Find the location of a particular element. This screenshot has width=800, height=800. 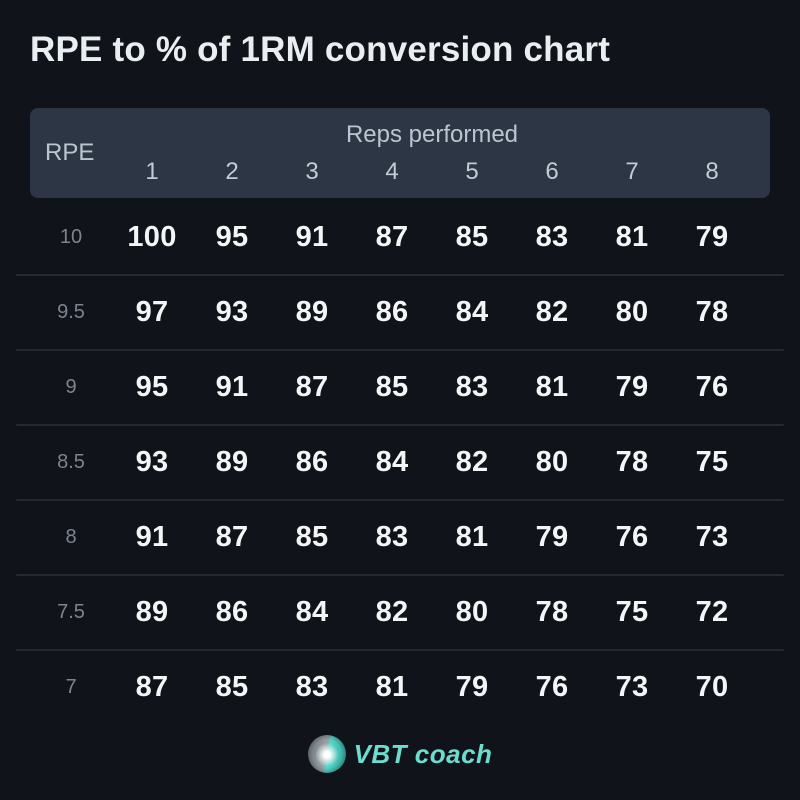

rep-column-header: 7 is located at coordinates (632, 171).